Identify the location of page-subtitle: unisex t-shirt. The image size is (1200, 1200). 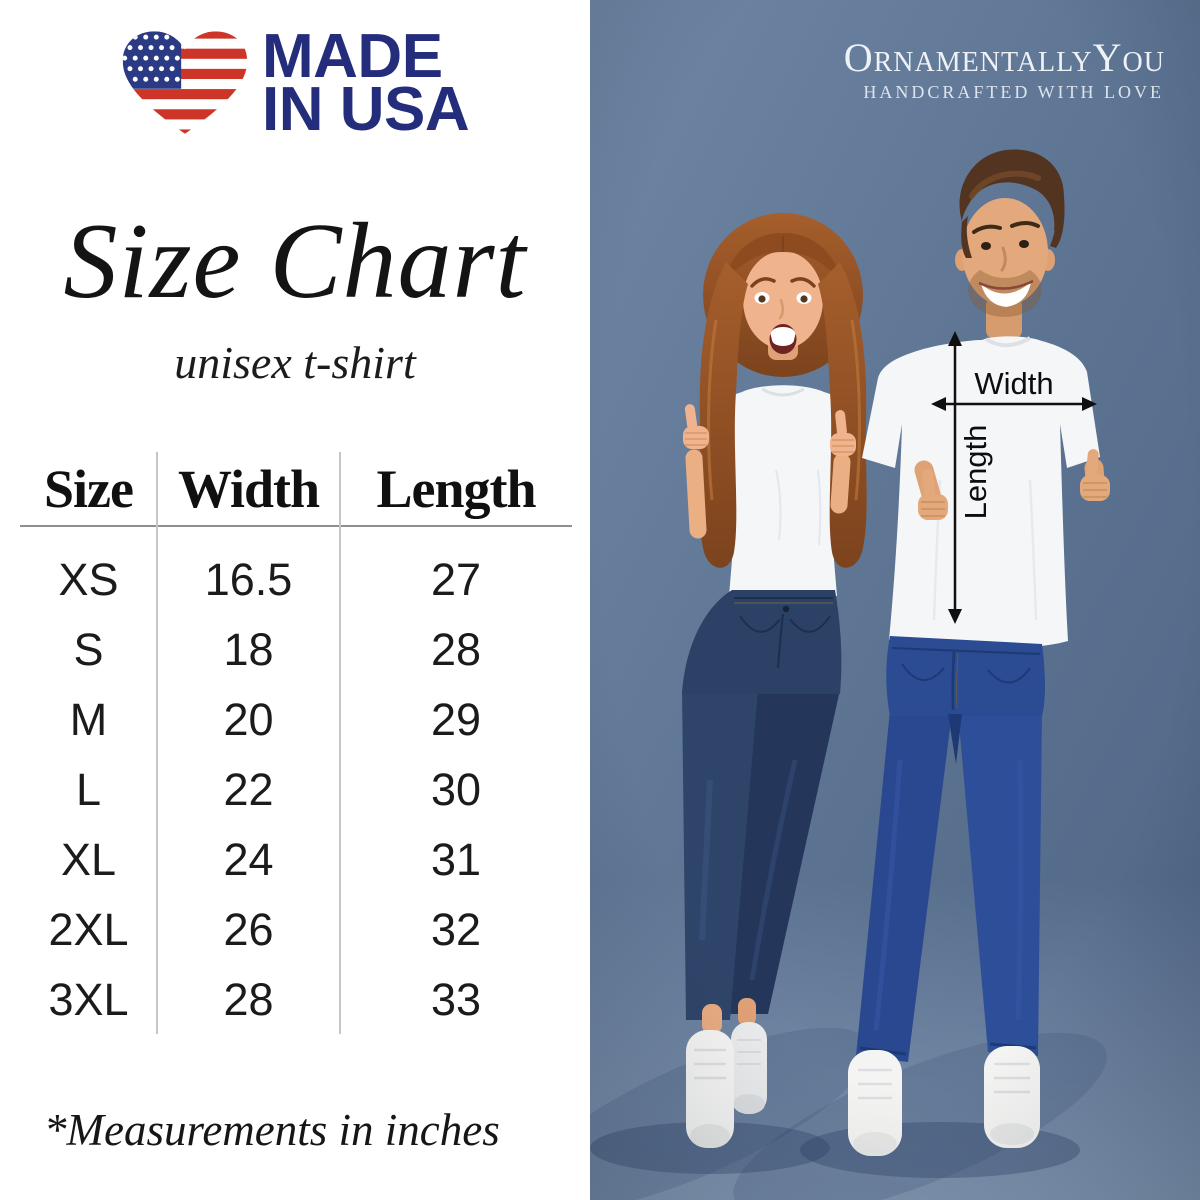
(295, 362).